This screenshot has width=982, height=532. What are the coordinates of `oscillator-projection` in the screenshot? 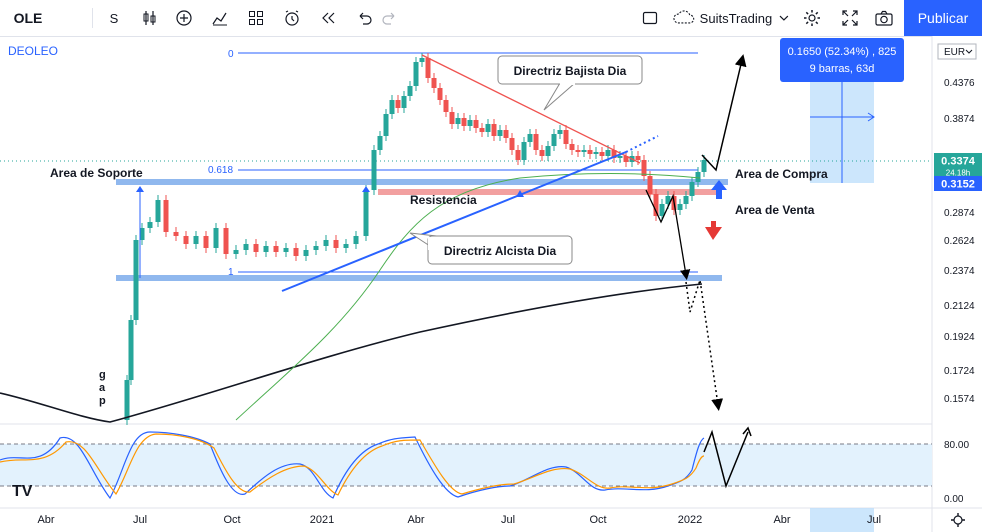 It's located at (726, 459).